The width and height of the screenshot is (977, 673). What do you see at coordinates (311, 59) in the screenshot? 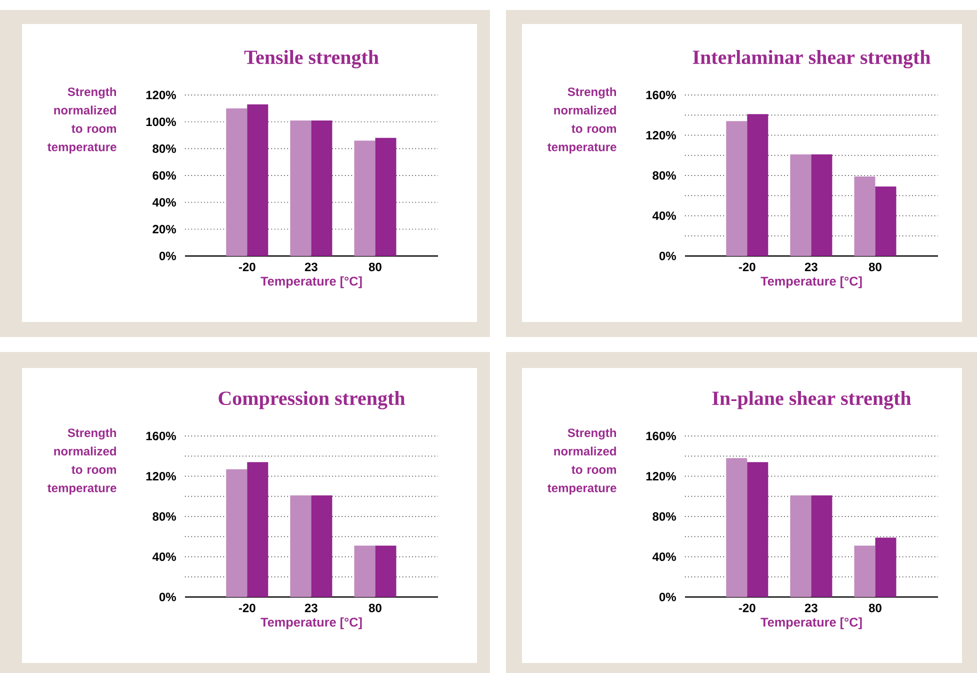
I see `chart-title: Tensile strength` at bounding box center [311, 59].